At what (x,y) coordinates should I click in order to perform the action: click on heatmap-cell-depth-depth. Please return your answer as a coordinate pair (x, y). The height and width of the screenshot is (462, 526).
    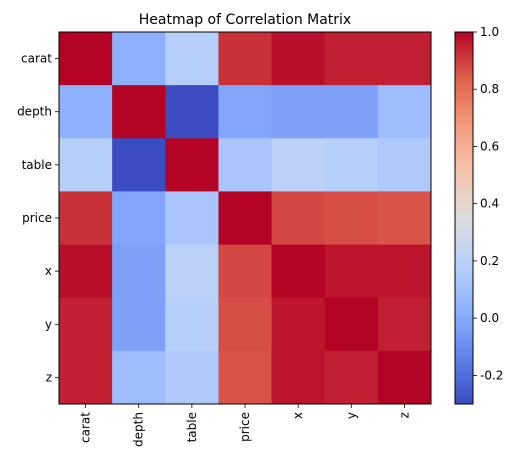
    Looking at the image, I should click on (139, 112).